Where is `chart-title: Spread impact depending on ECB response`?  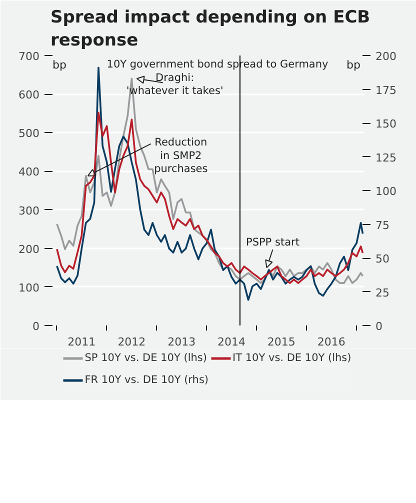
chart-title: Spread impact depending on ECB response is located at coordinates (210, 29).